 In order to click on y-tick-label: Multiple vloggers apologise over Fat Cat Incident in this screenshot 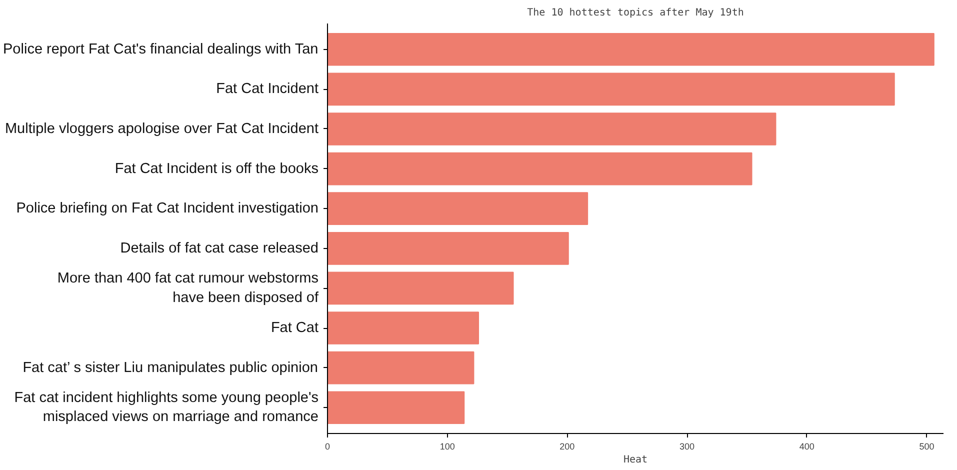, I will do `click(161, 128)`.